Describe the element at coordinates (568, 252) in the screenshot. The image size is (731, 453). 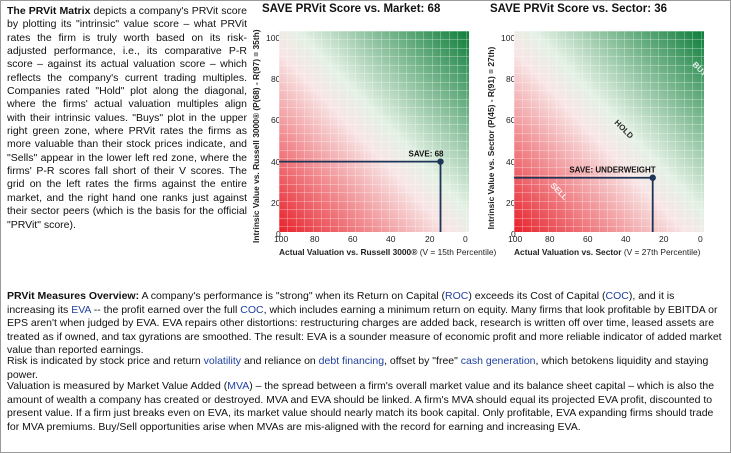
I see `chart-sector-xlabel-bold: Actual Valuation vs. Sector` at that location.